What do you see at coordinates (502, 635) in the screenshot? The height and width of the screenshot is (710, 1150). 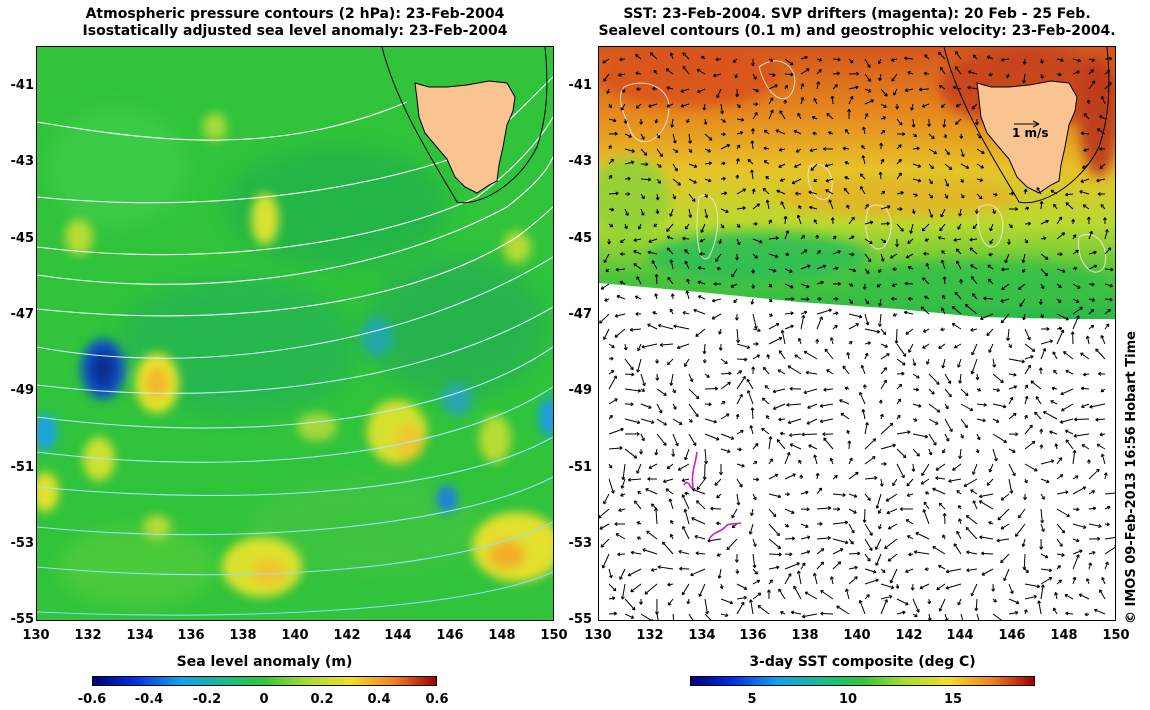 I see `left-x-tick: 148` at bounding box center [502, 635].